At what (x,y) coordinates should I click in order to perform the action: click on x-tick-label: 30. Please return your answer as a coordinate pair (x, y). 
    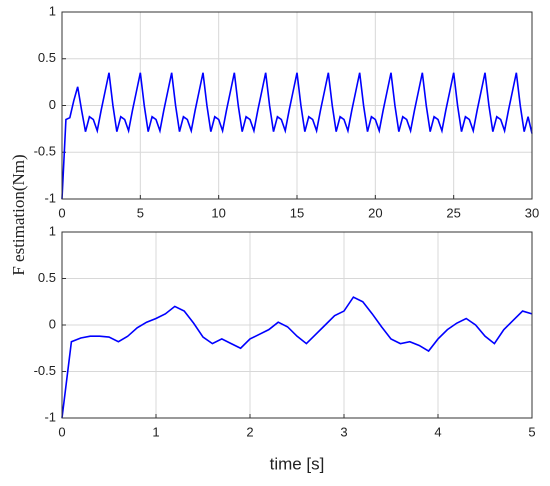
    Looking at the image, I should click on (532, 212).